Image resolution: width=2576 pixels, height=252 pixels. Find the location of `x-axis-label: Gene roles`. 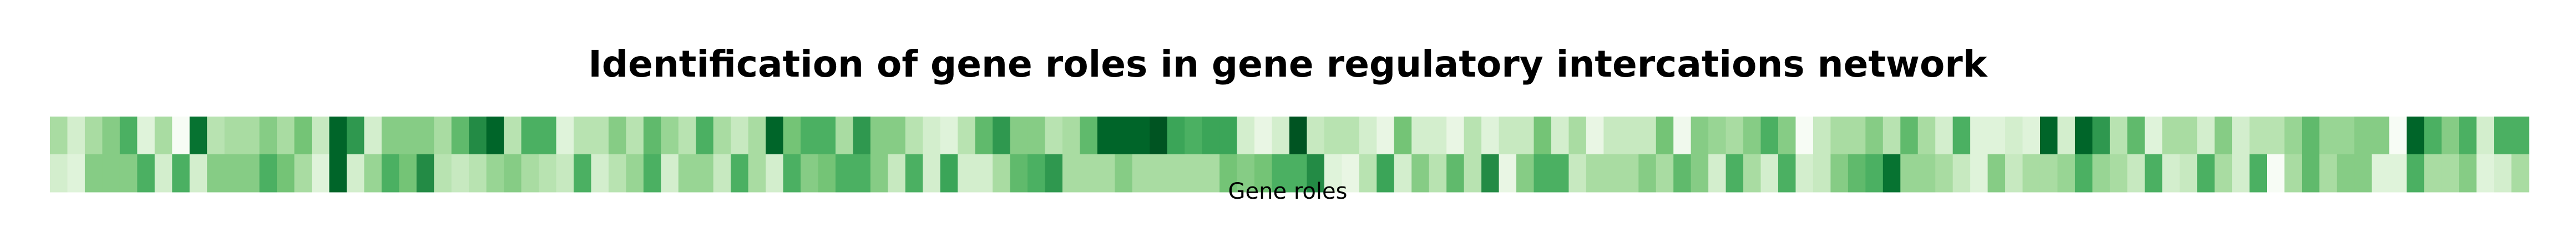

x-axis-label: Gene roles is located at coordinates (1288, 191).